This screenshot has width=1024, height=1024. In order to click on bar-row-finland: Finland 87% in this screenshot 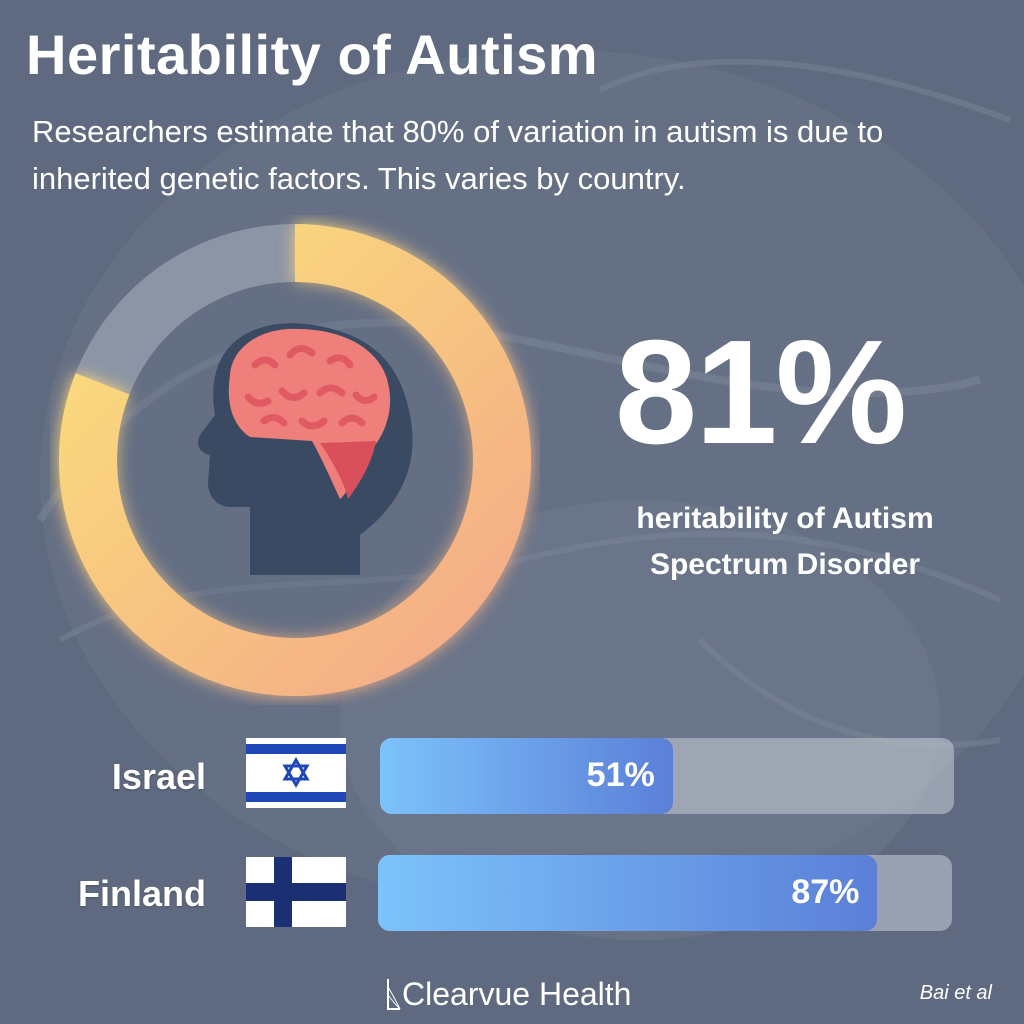, I will do `click(512, 895)`.